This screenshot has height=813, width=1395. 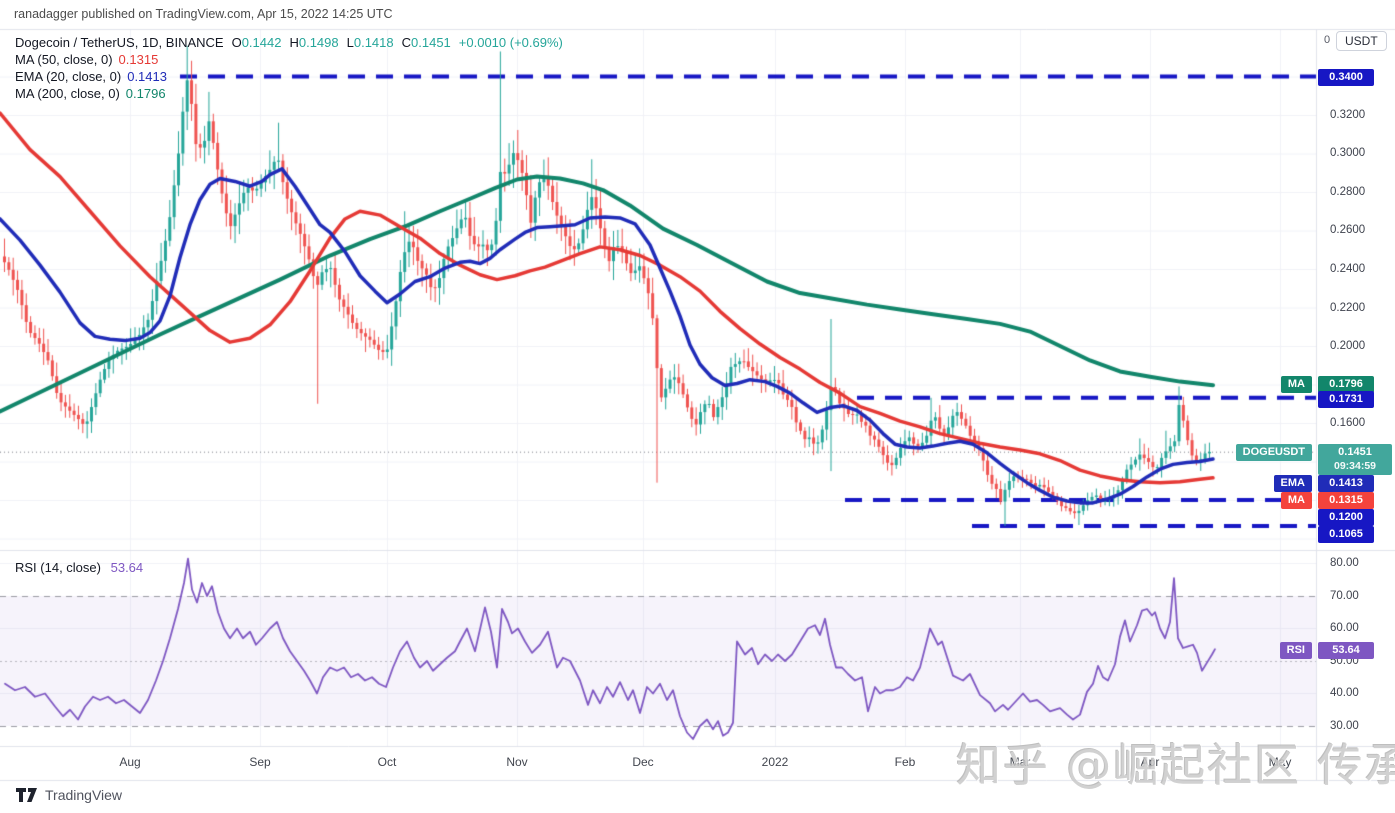 I want to click on time-axis-label-Dec: Dec, so click(x=643, y=762).